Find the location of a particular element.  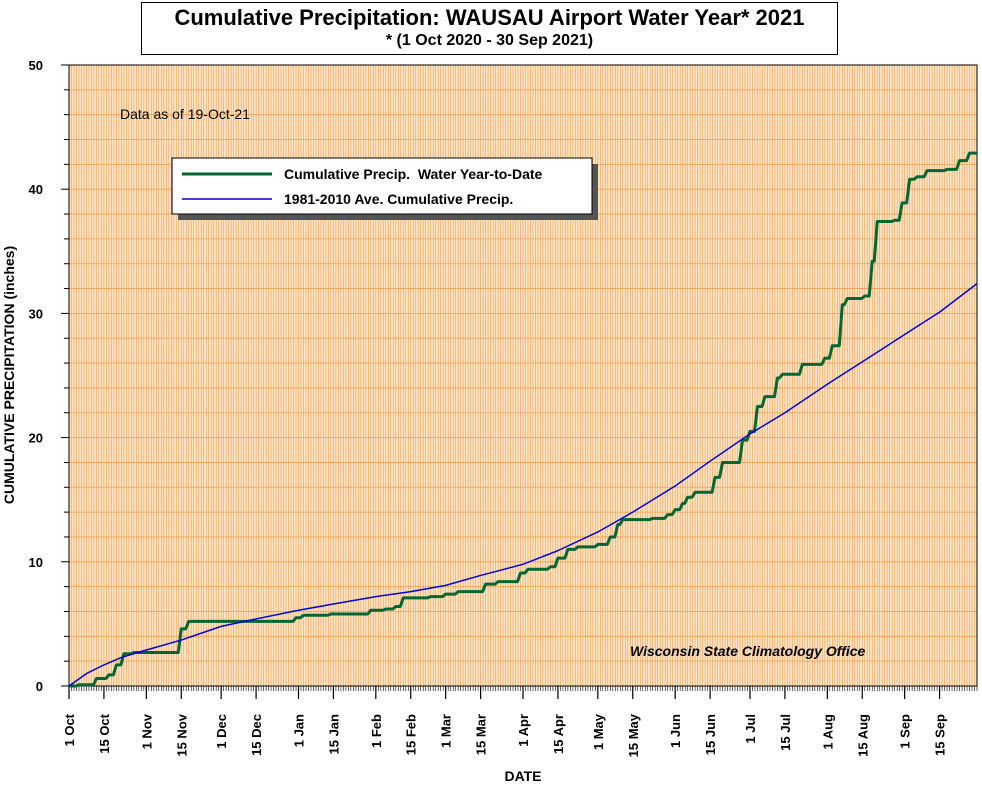

y-tick-label: 50 is located at coordinates (36, 65).